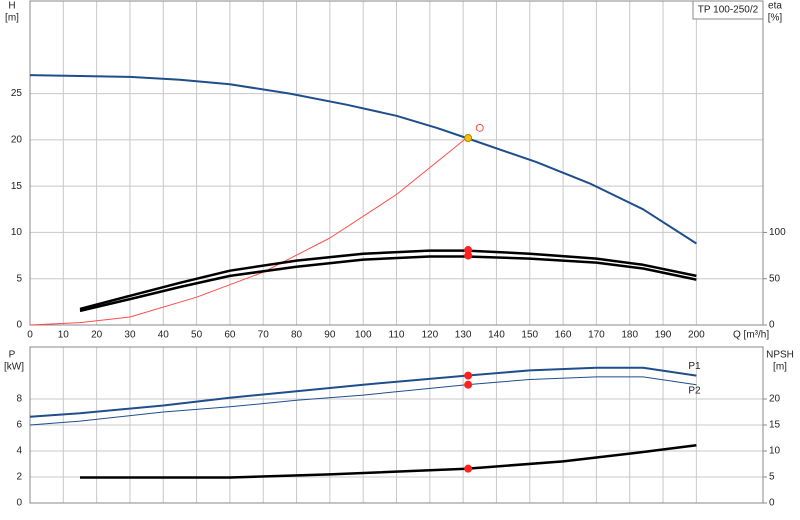 The image size is (800, 520). What do you see at coordinates (64, 335) in the screenshot?
I see `x-tick-label: 10` at bounding box center [64, 335].